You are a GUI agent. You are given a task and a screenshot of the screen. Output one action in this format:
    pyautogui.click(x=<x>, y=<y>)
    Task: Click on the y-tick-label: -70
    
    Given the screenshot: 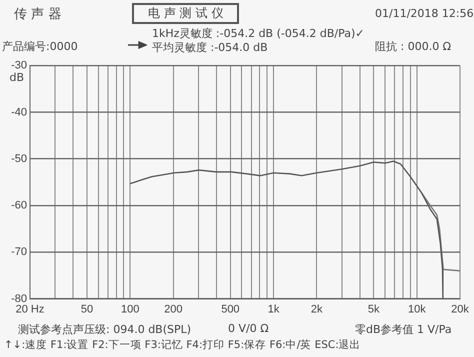 What is the action you would take?
    pyautogui.click(x=19, y=252)
    